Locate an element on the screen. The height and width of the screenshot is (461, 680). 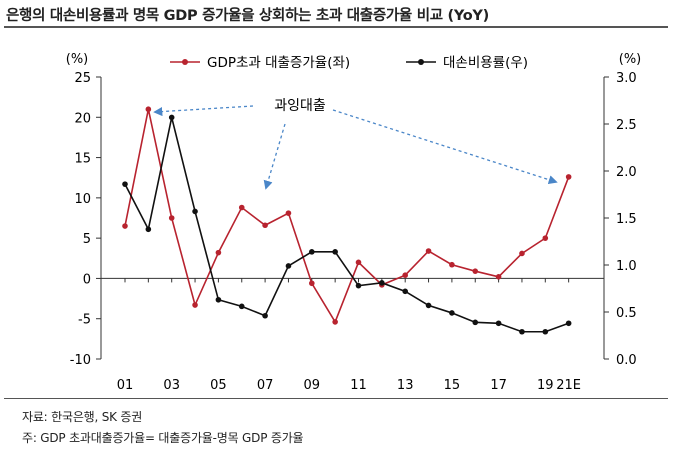
x-axis-tick-label: 15 is located at coordinates (452, 385).